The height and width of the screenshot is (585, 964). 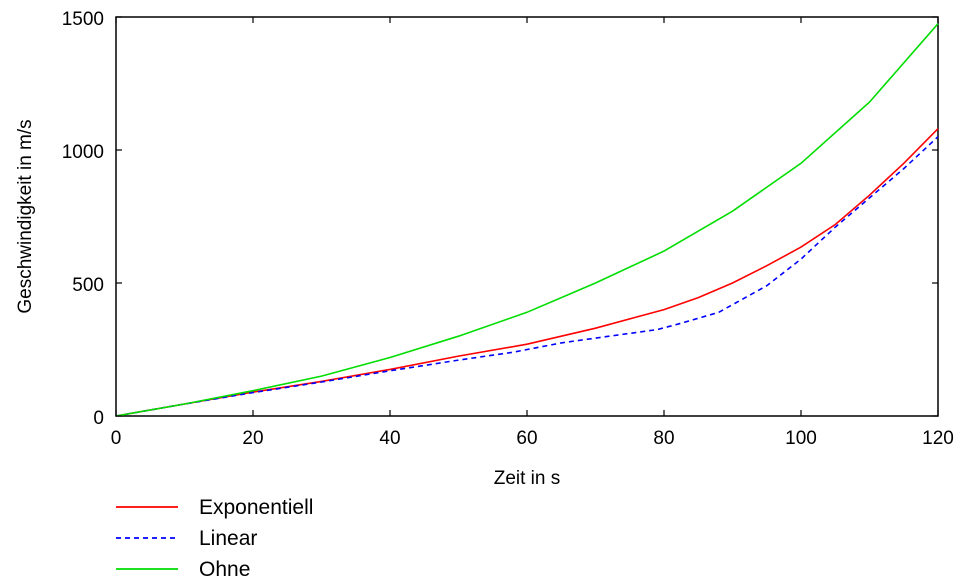 What do you see at coordinates (98, 418) in the screenshot?
I see `y-tick-label: 0` at bounding box center [98, 418].